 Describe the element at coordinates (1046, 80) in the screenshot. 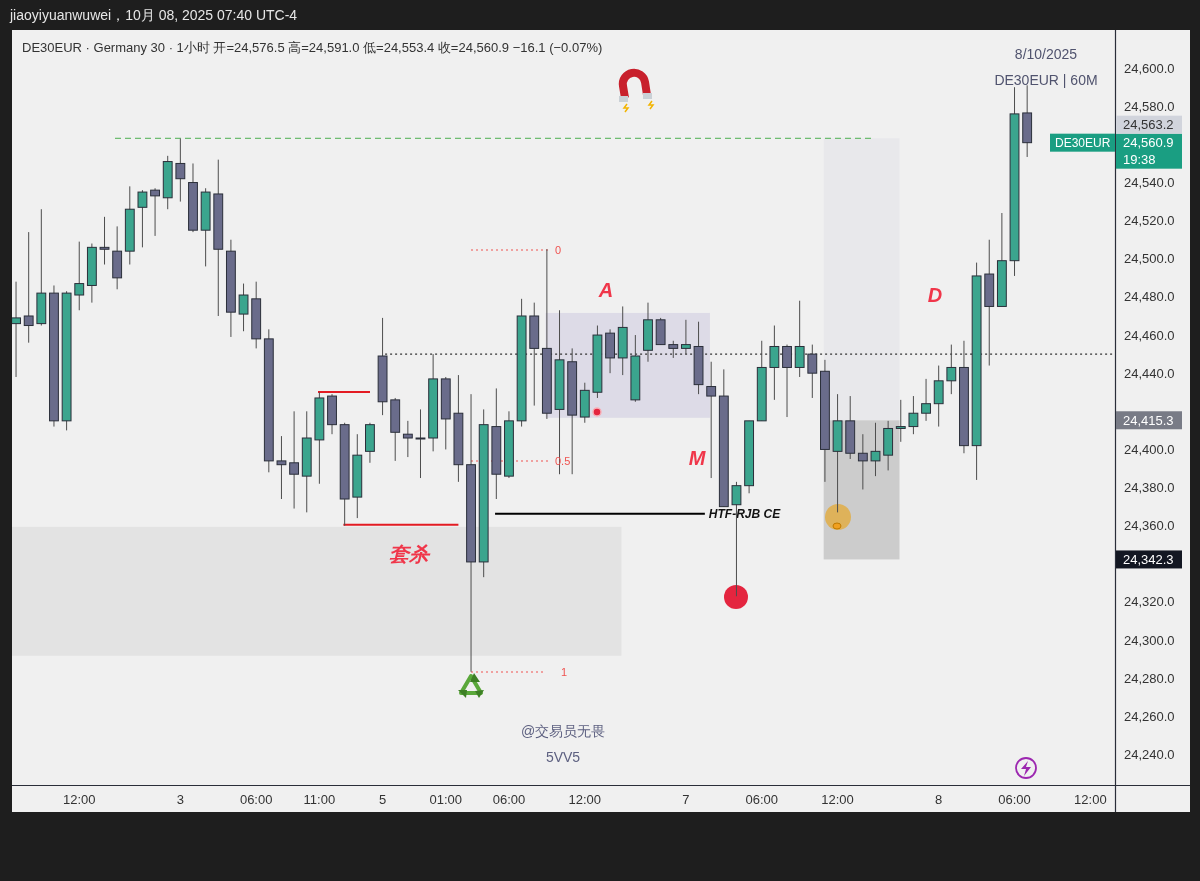

I see `annotation: DE30EUR | 60M` at that location.